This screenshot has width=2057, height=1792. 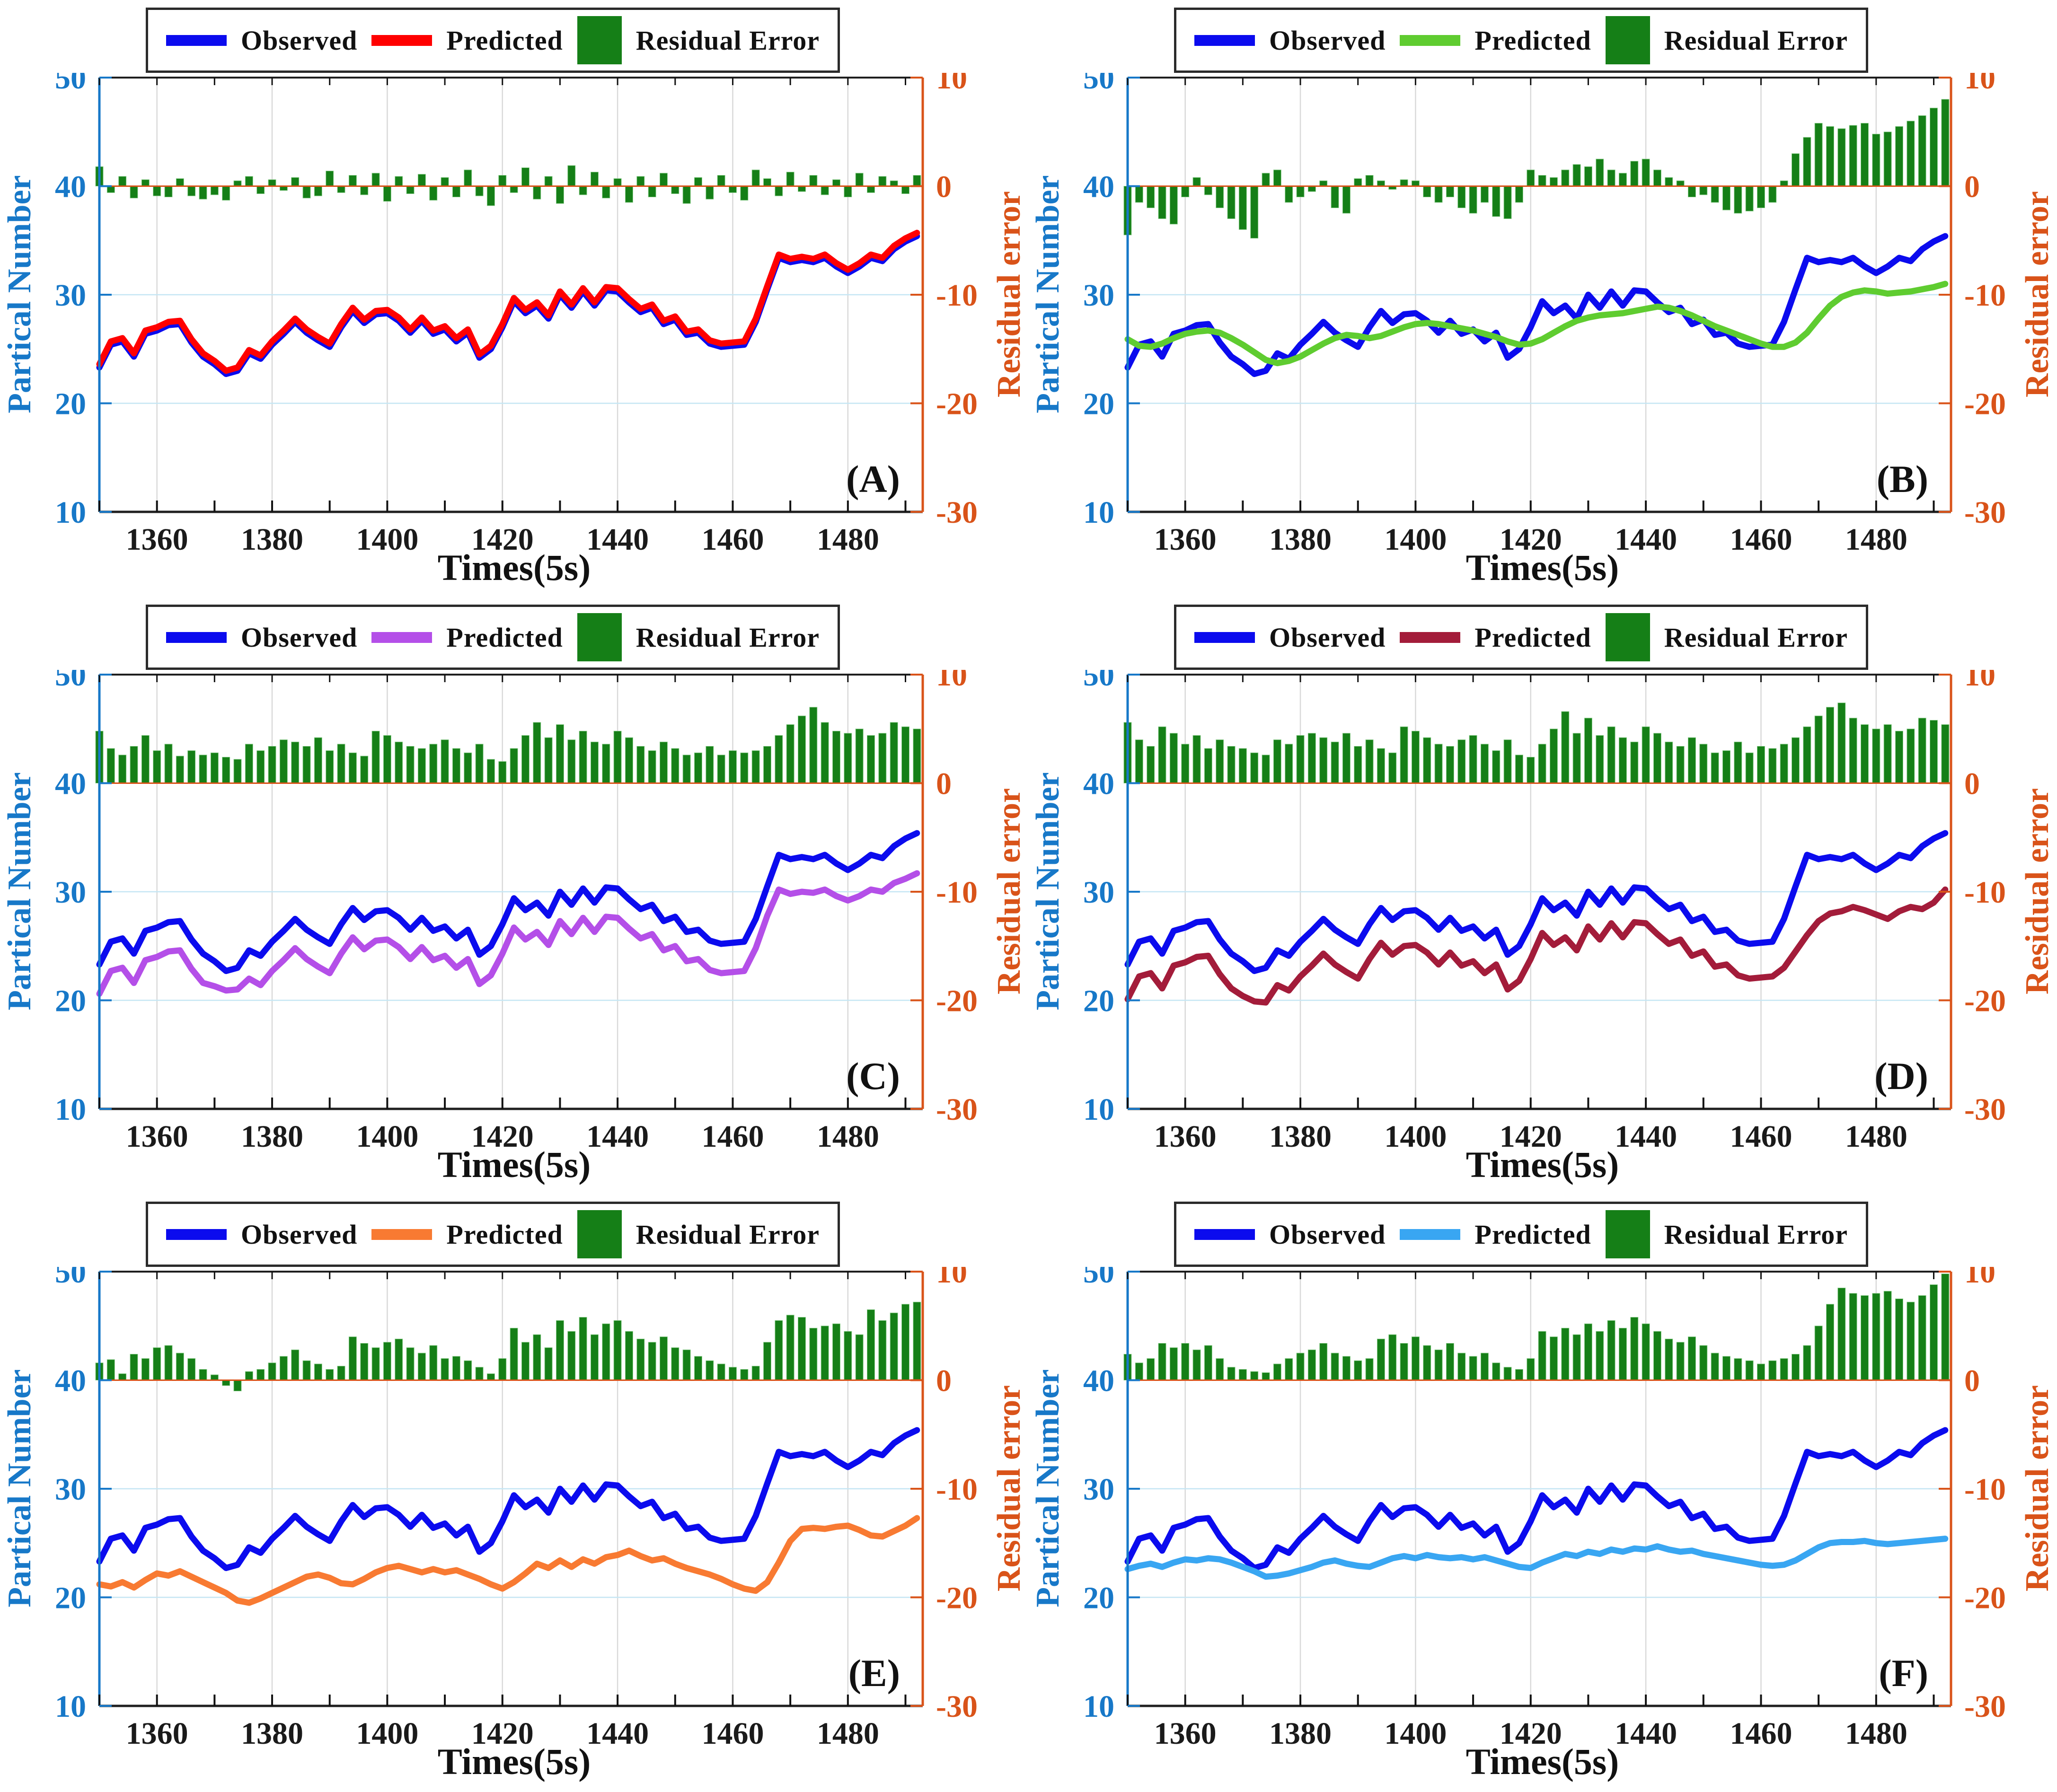 I want to click on panel-letter: (E), so click(x=874, y=1673).